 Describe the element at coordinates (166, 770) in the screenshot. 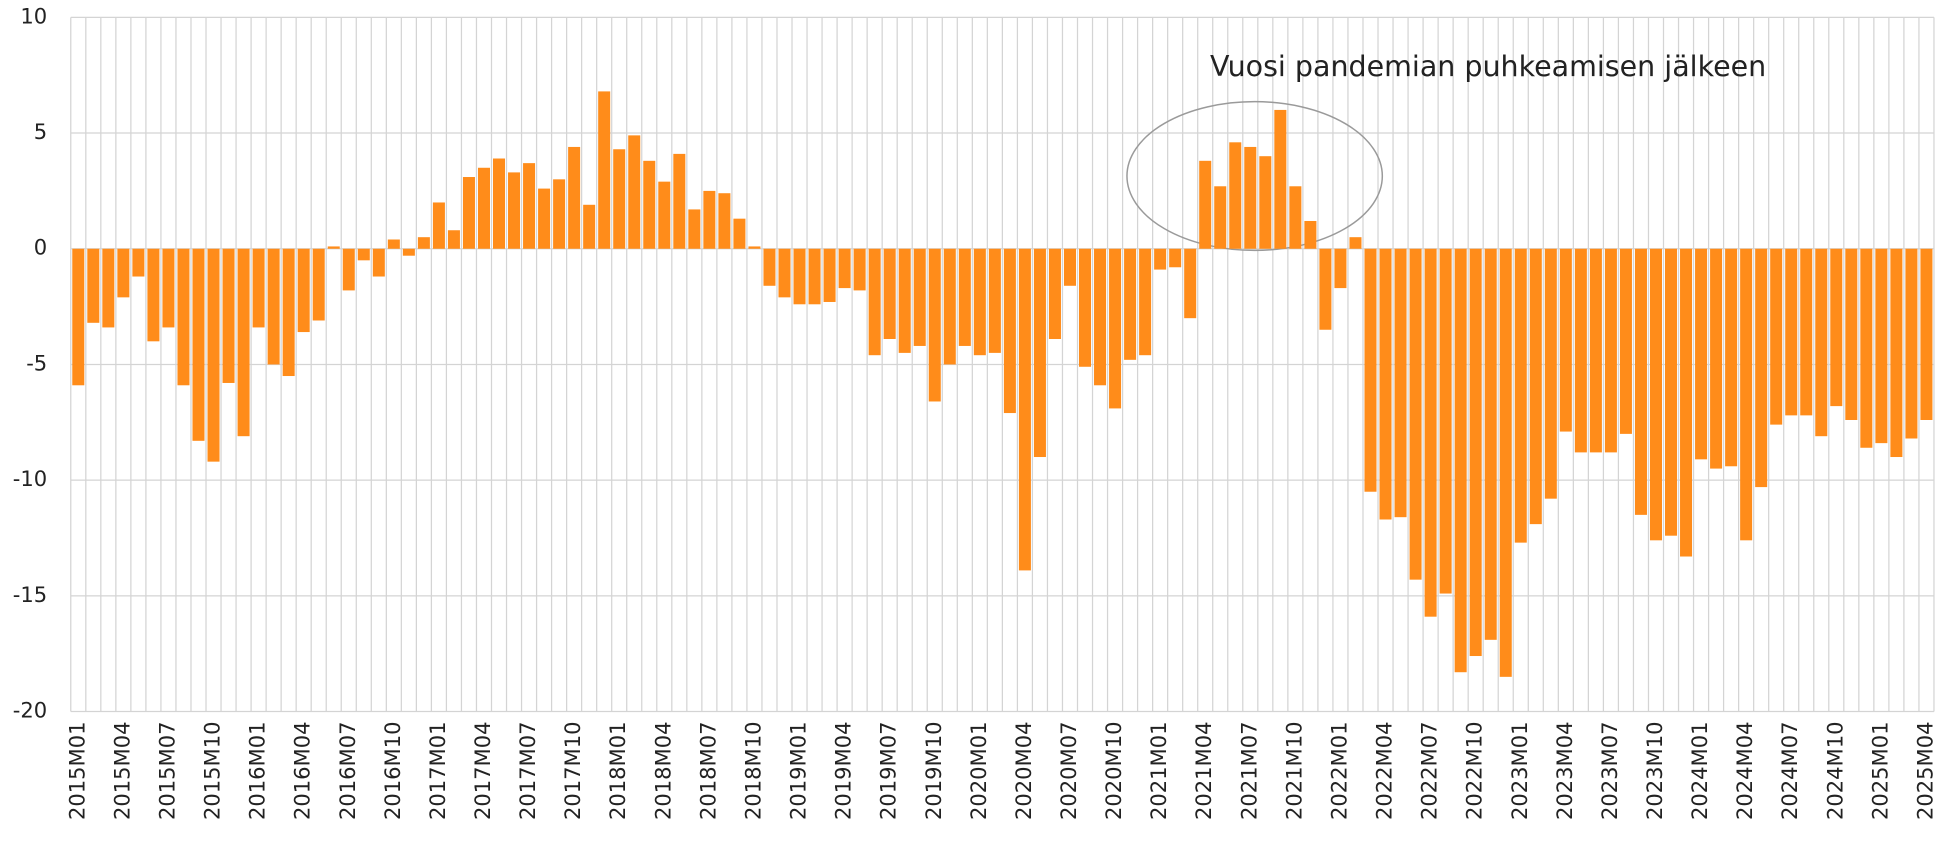

I see `x-tick-label: 2015M07` at that location.